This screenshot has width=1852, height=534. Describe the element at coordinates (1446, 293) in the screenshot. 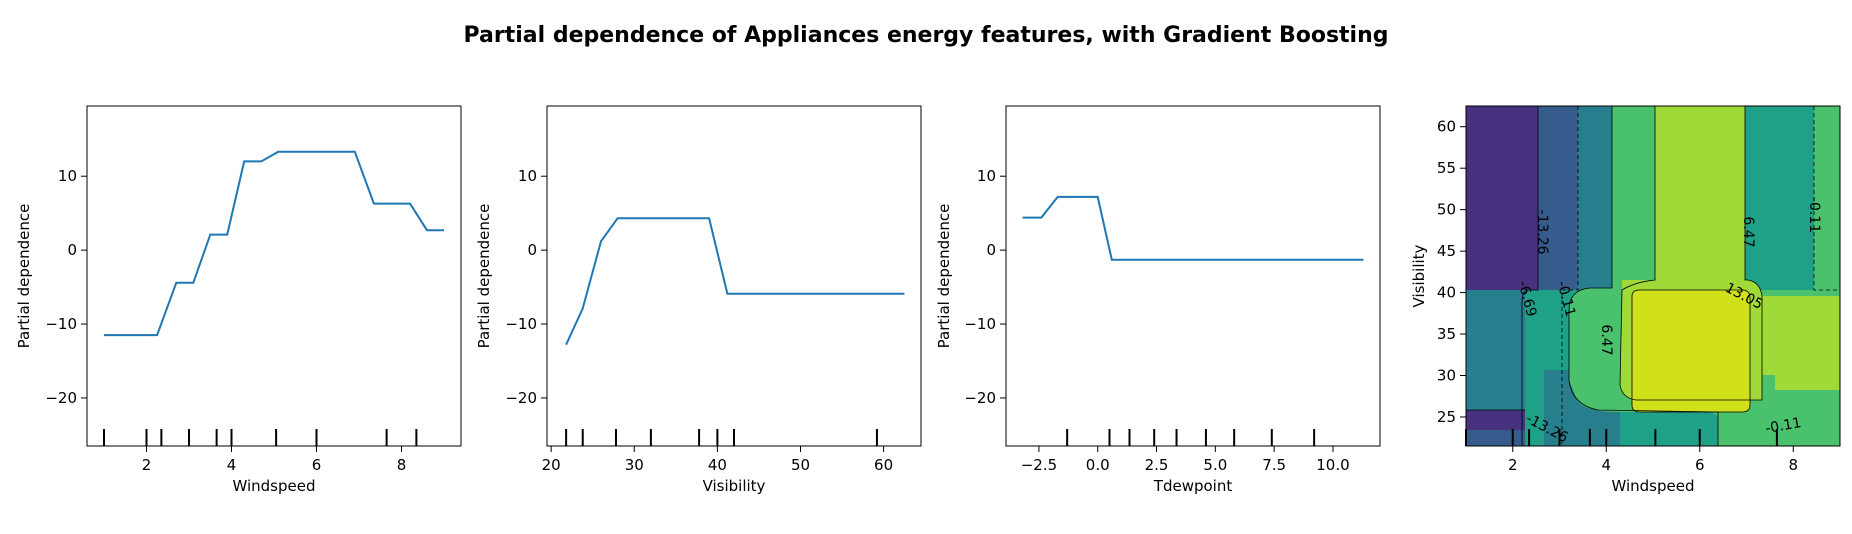

I see `y-tick-label: 40` at that location.